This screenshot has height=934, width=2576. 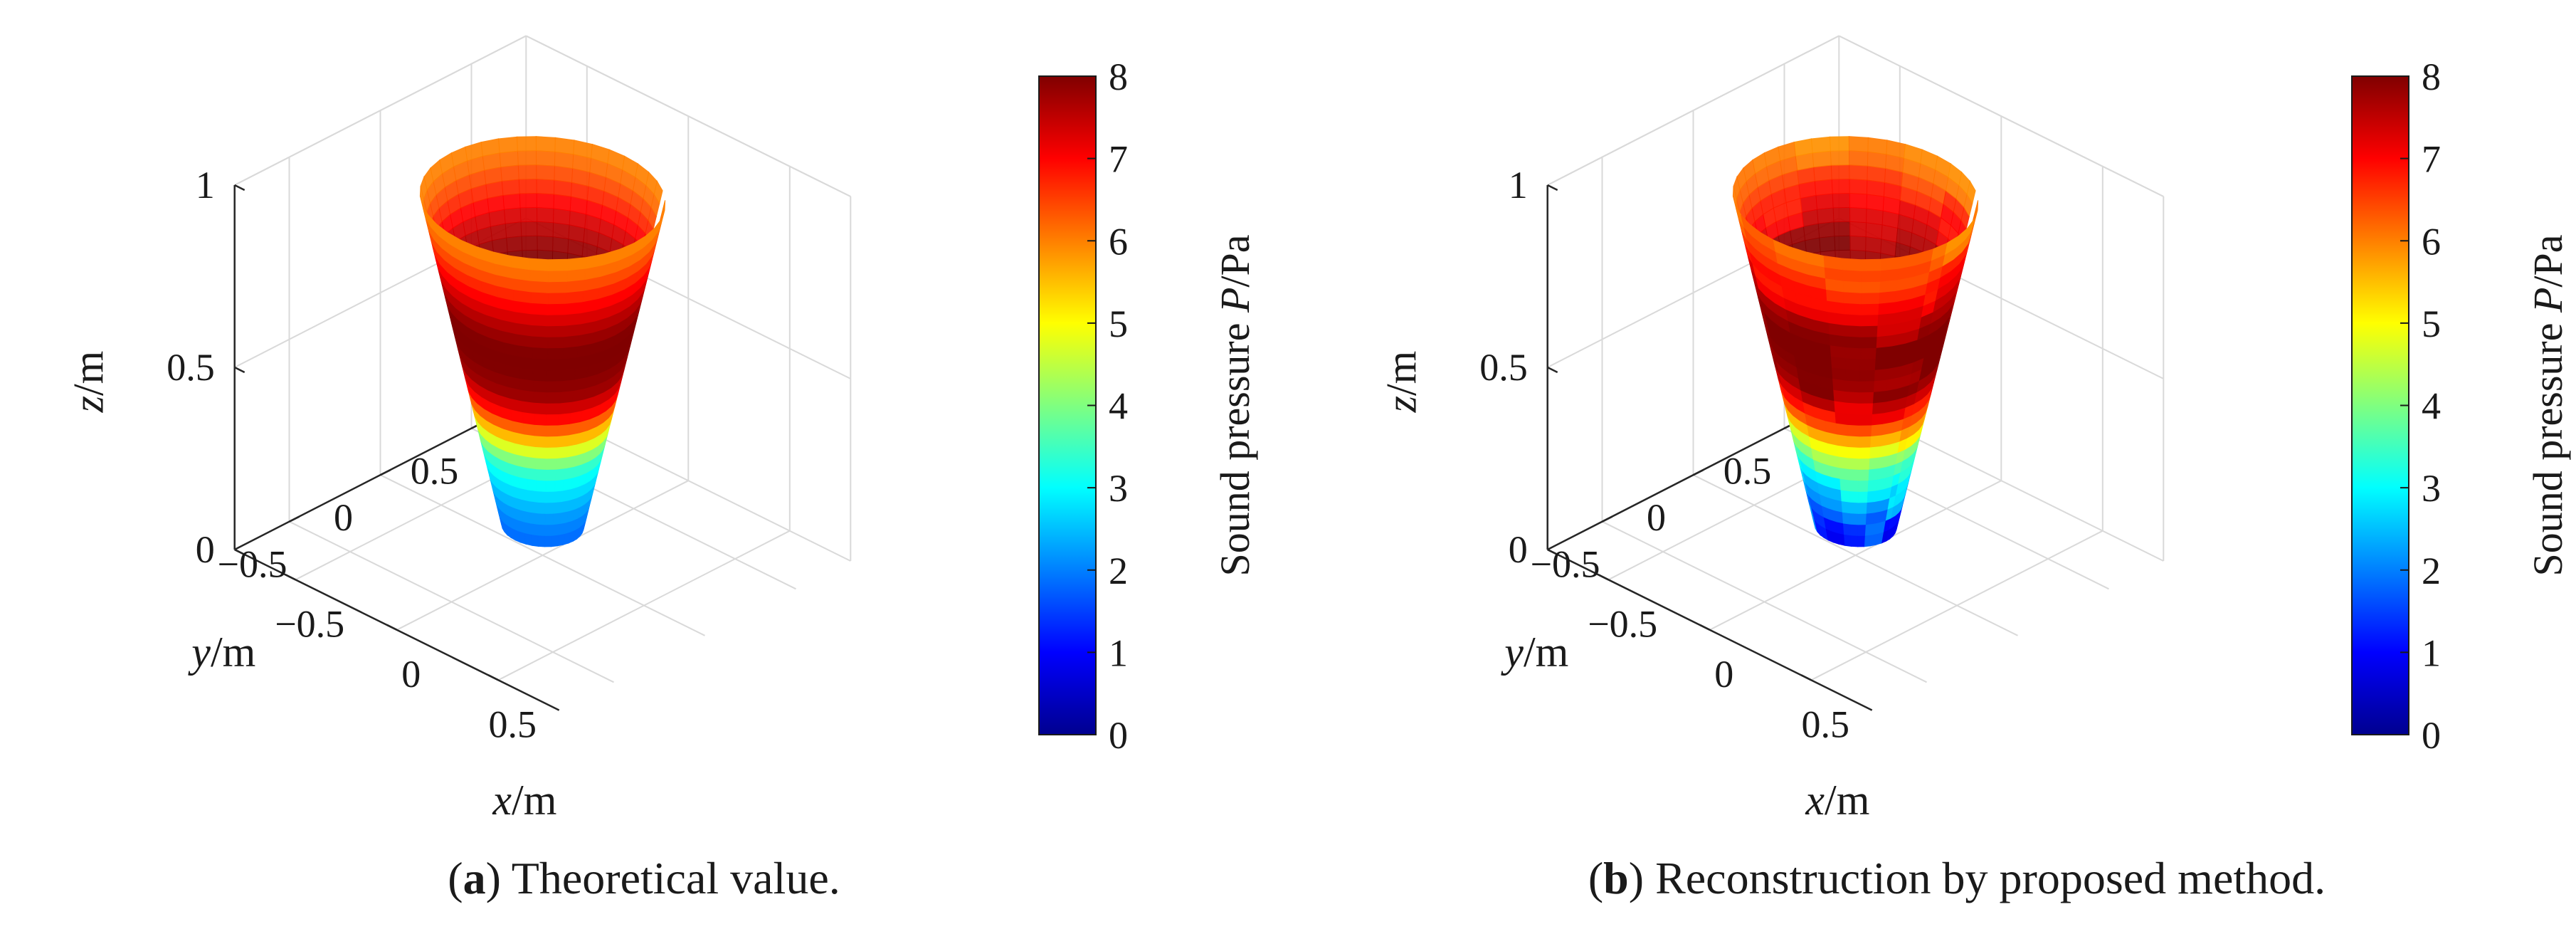 What do you see at coordinates (2431, 159) in the screenshot?
I see `colorbar-tick-label: 7` at bounding box center [2431, 159].